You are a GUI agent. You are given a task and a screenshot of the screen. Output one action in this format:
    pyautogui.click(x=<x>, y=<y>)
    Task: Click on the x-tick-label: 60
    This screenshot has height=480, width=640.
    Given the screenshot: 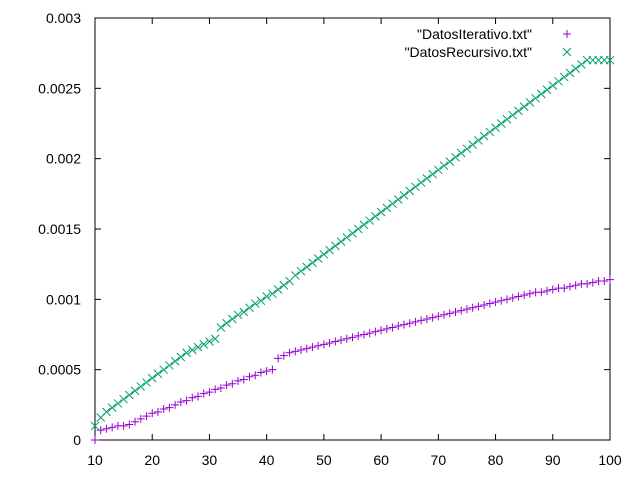 What is the action you would take?
    pyautogui.click(x=381, y=460)
    